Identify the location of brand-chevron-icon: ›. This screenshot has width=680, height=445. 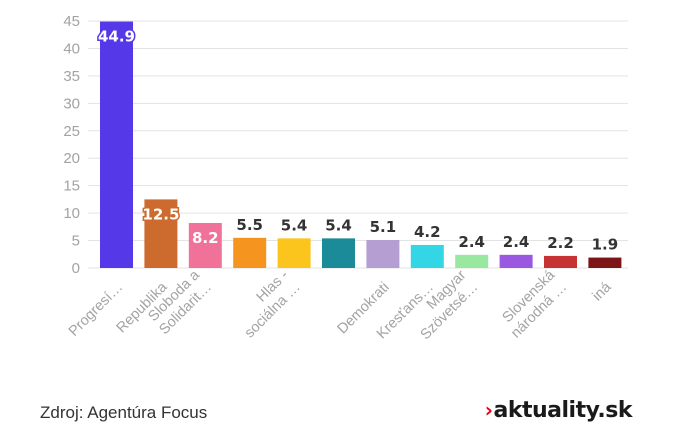
(488, 410).